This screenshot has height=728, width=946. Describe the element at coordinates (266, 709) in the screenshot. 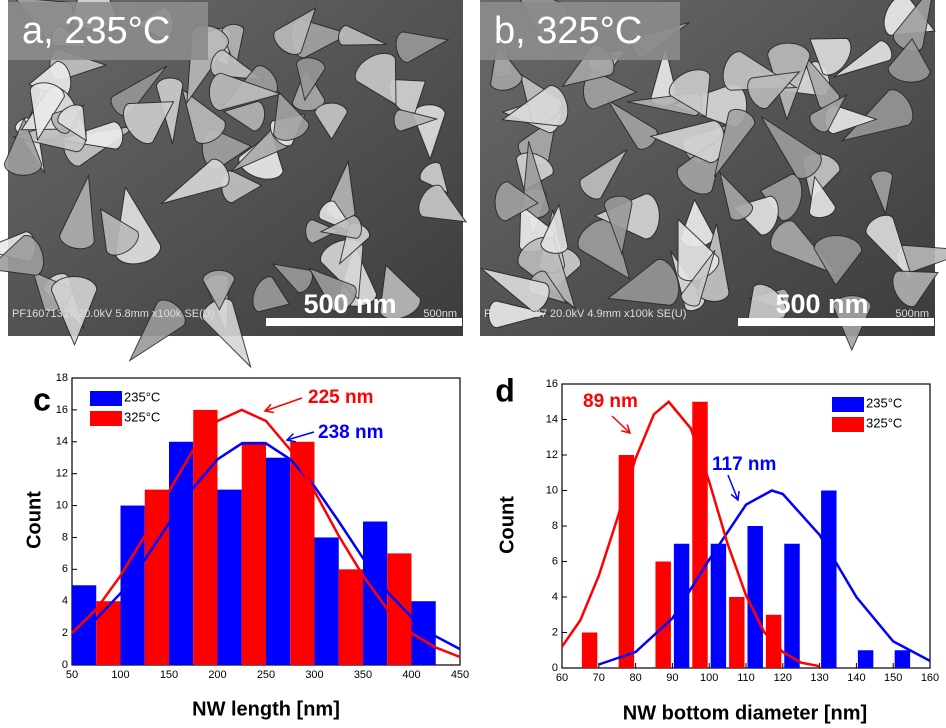

I see `x-axis-label: NW length [nm]` at that location.